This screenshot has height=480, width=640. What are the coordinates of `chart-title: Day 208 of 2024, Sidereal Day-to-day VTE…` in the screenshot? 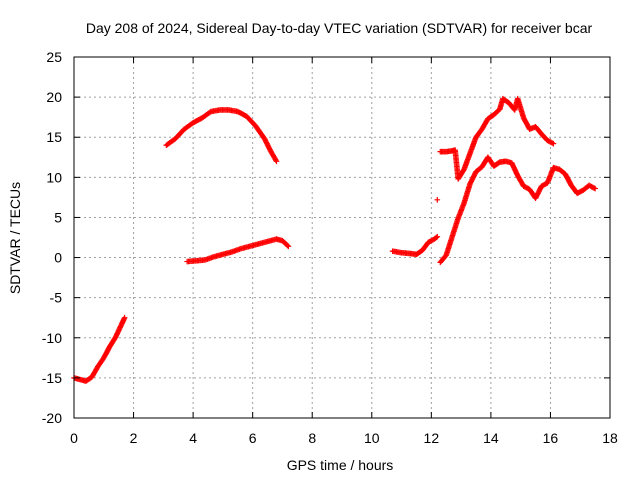 It's located at (339, 28).